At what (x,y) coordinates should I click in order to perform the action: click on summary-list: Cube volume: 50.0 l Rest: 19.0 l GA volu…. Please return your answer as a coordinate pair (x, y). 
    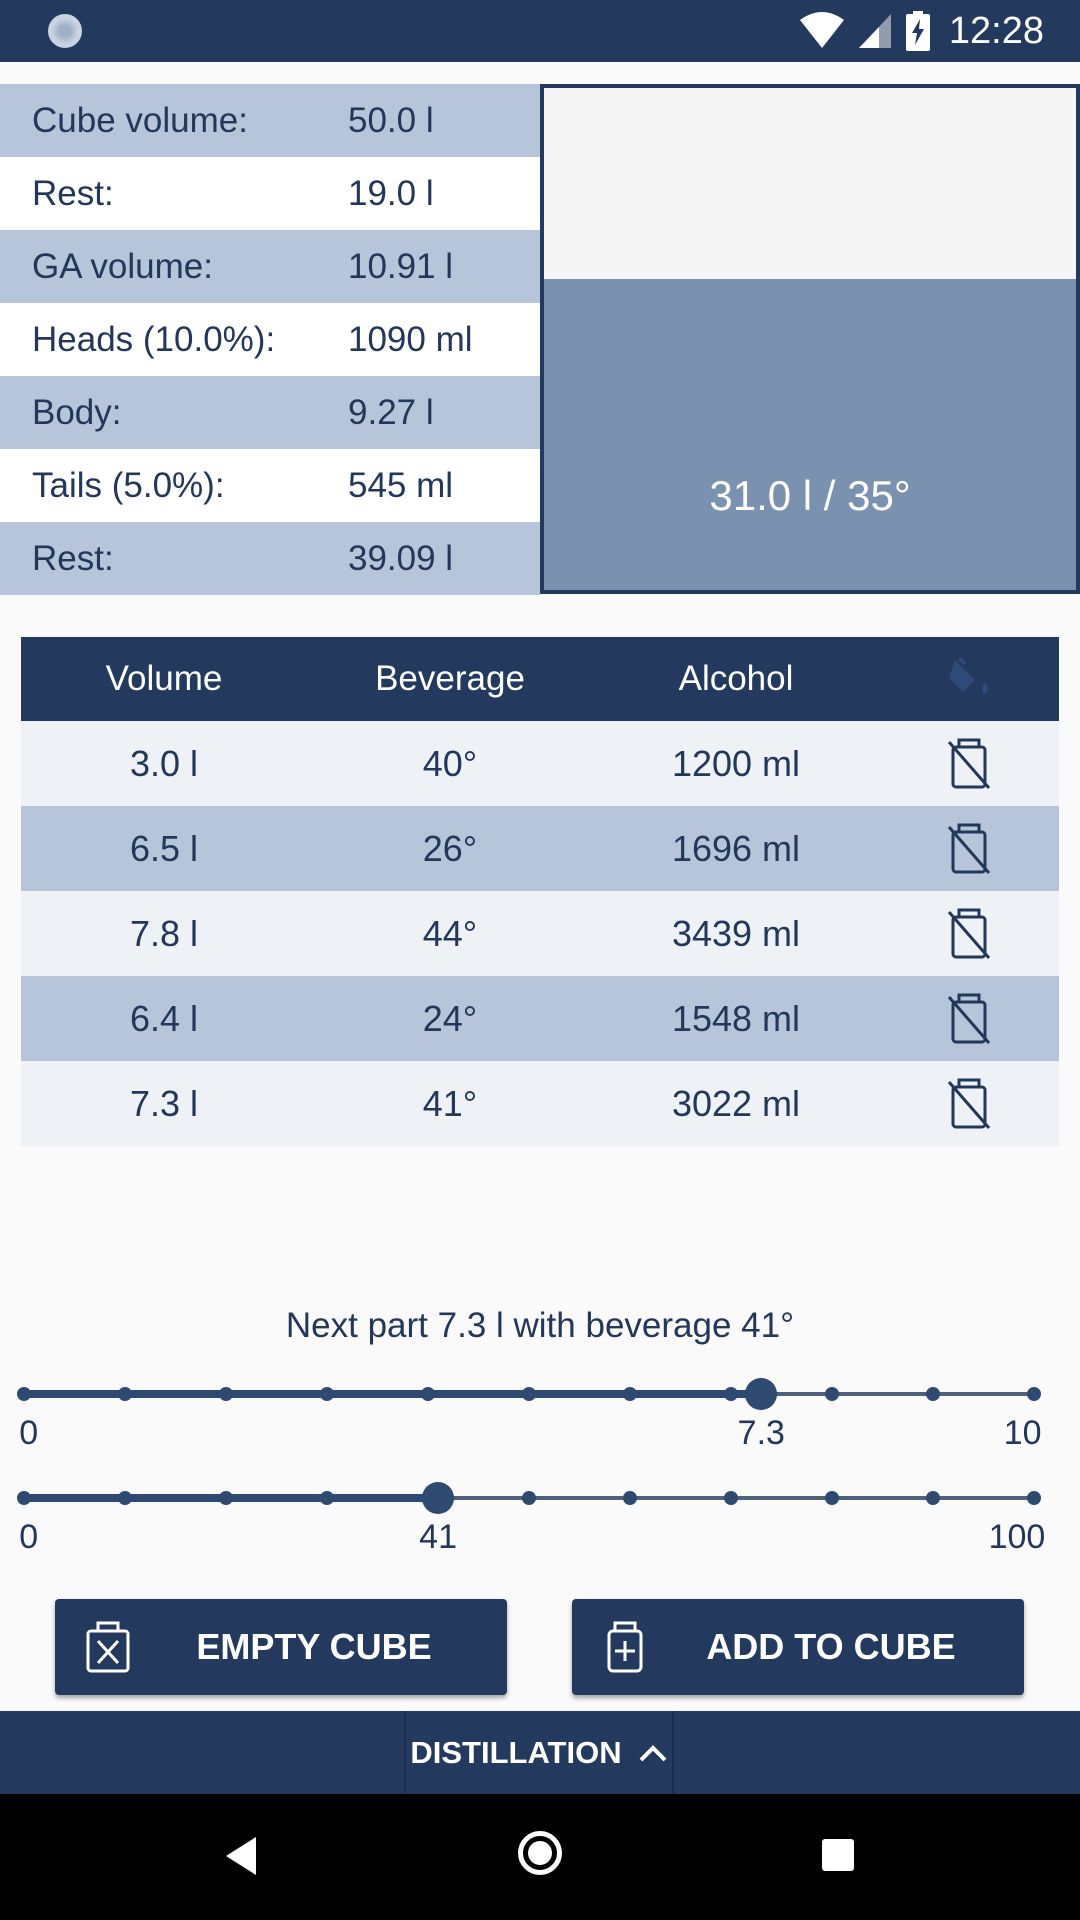
    Looking at the image, I should click on (270, 339).